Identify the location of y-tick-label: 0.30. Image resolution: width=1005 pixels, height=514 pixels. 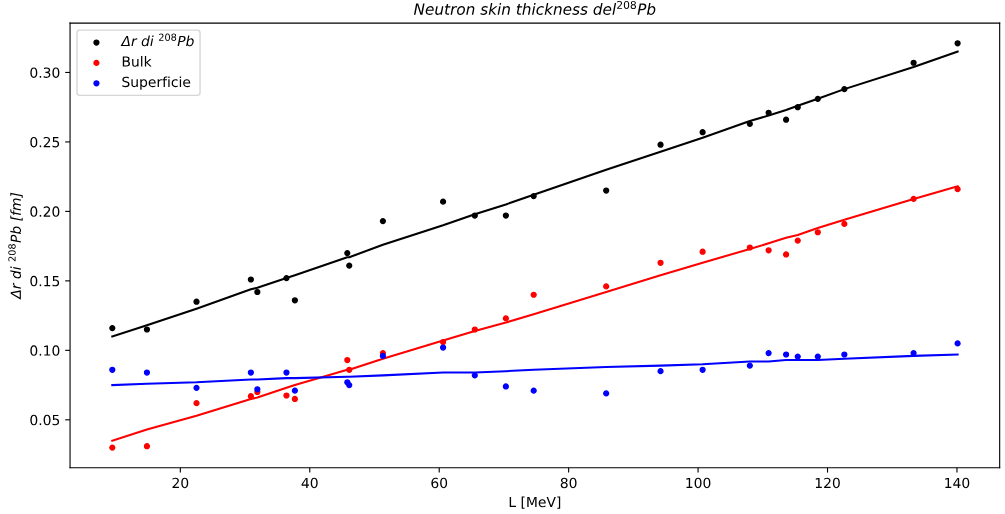
(45, 72).